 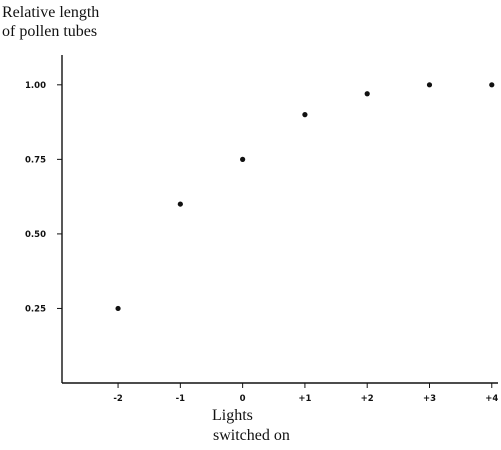 I want to click on y-axis-ticks: 0.25 0.50 0.75 1.00, so click(x=43, y=197).